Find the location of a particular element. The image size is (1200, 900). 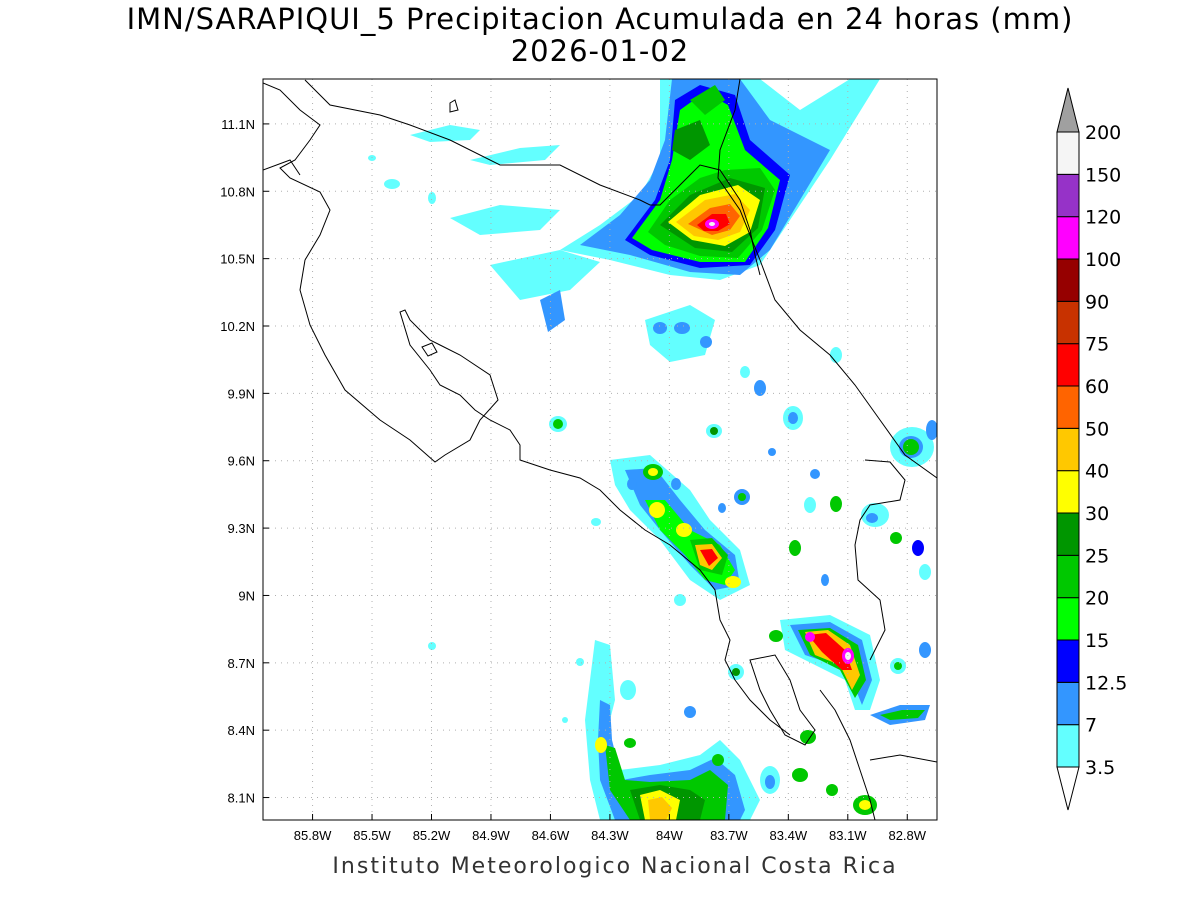

lat-tick-label: 10.8N is located at coordinates (237, 191).